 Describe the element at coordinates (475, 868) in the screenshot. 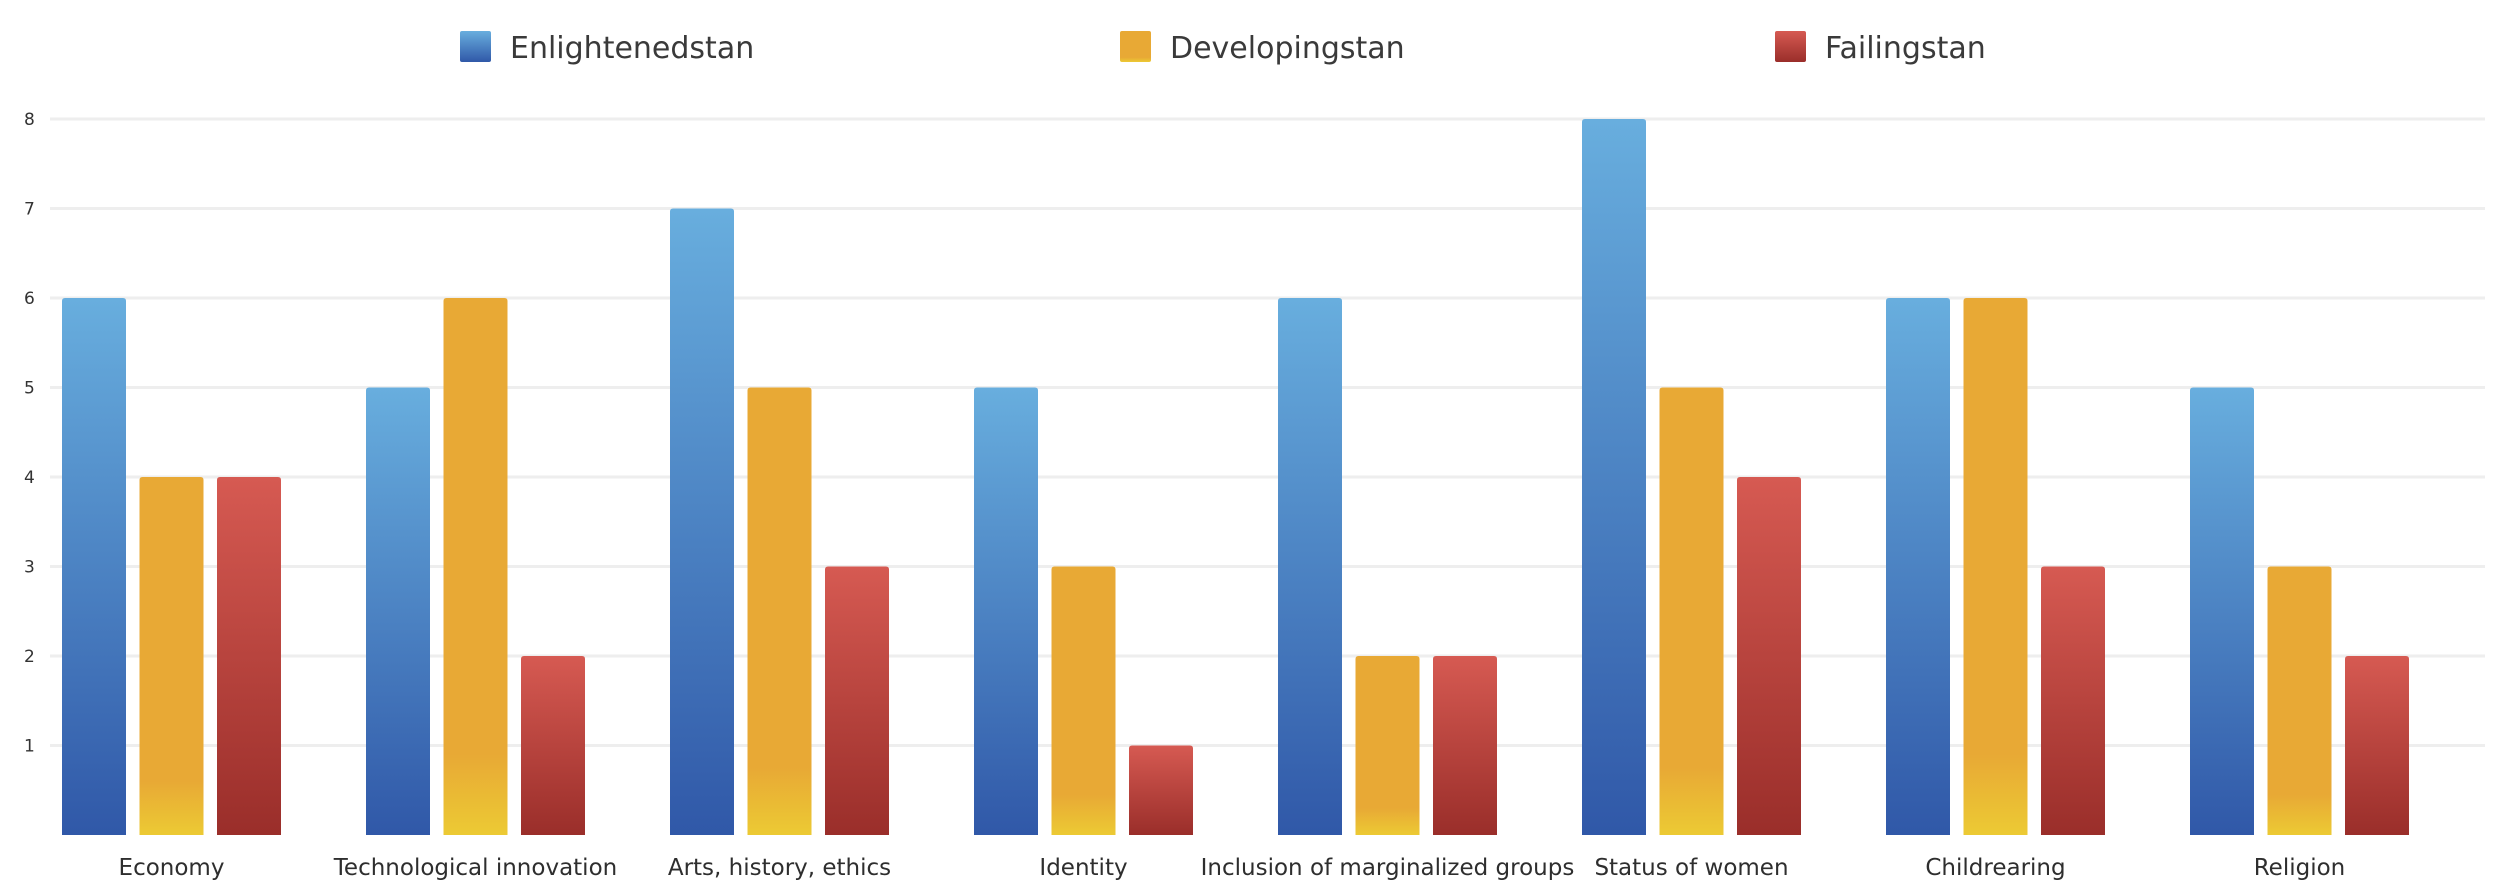

I see `category-label-technological-innovation: Technological innovation` at that location.